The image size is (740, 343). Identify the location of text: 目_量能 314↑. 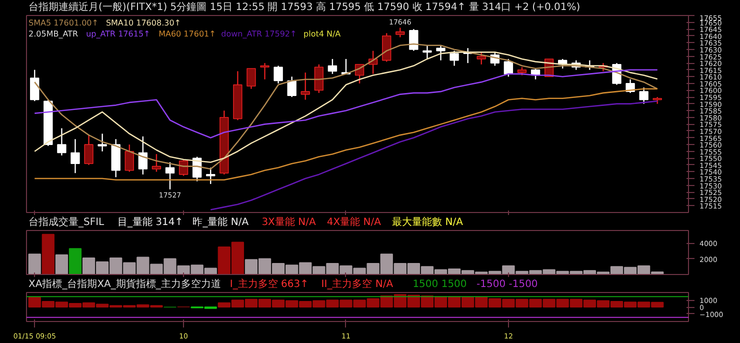
(151, 222).